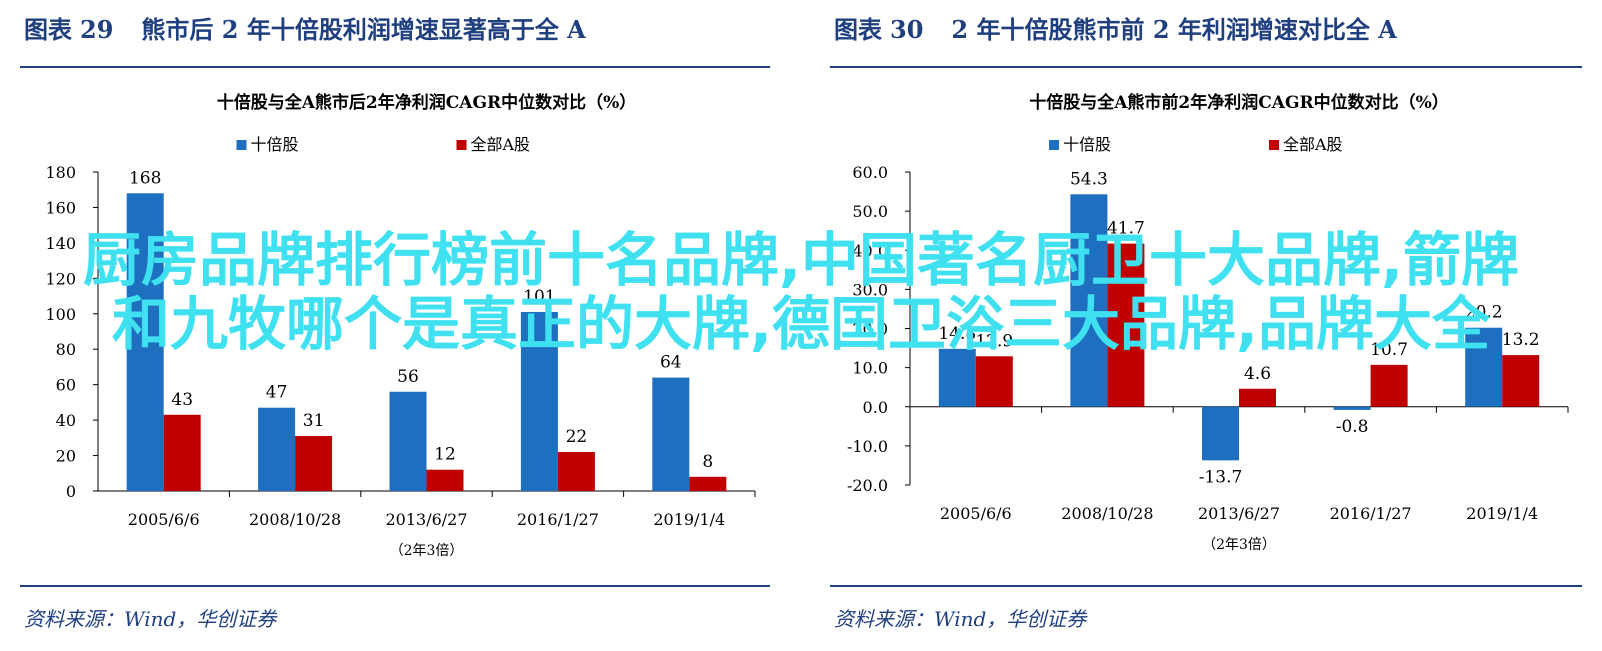 Image resolution: width=1602 pixels, height=651 pixels. What do you see at coordinates (66, 456) in the screenshot?
I see `y-tick-label: 20` at bounding box center [66, 456].